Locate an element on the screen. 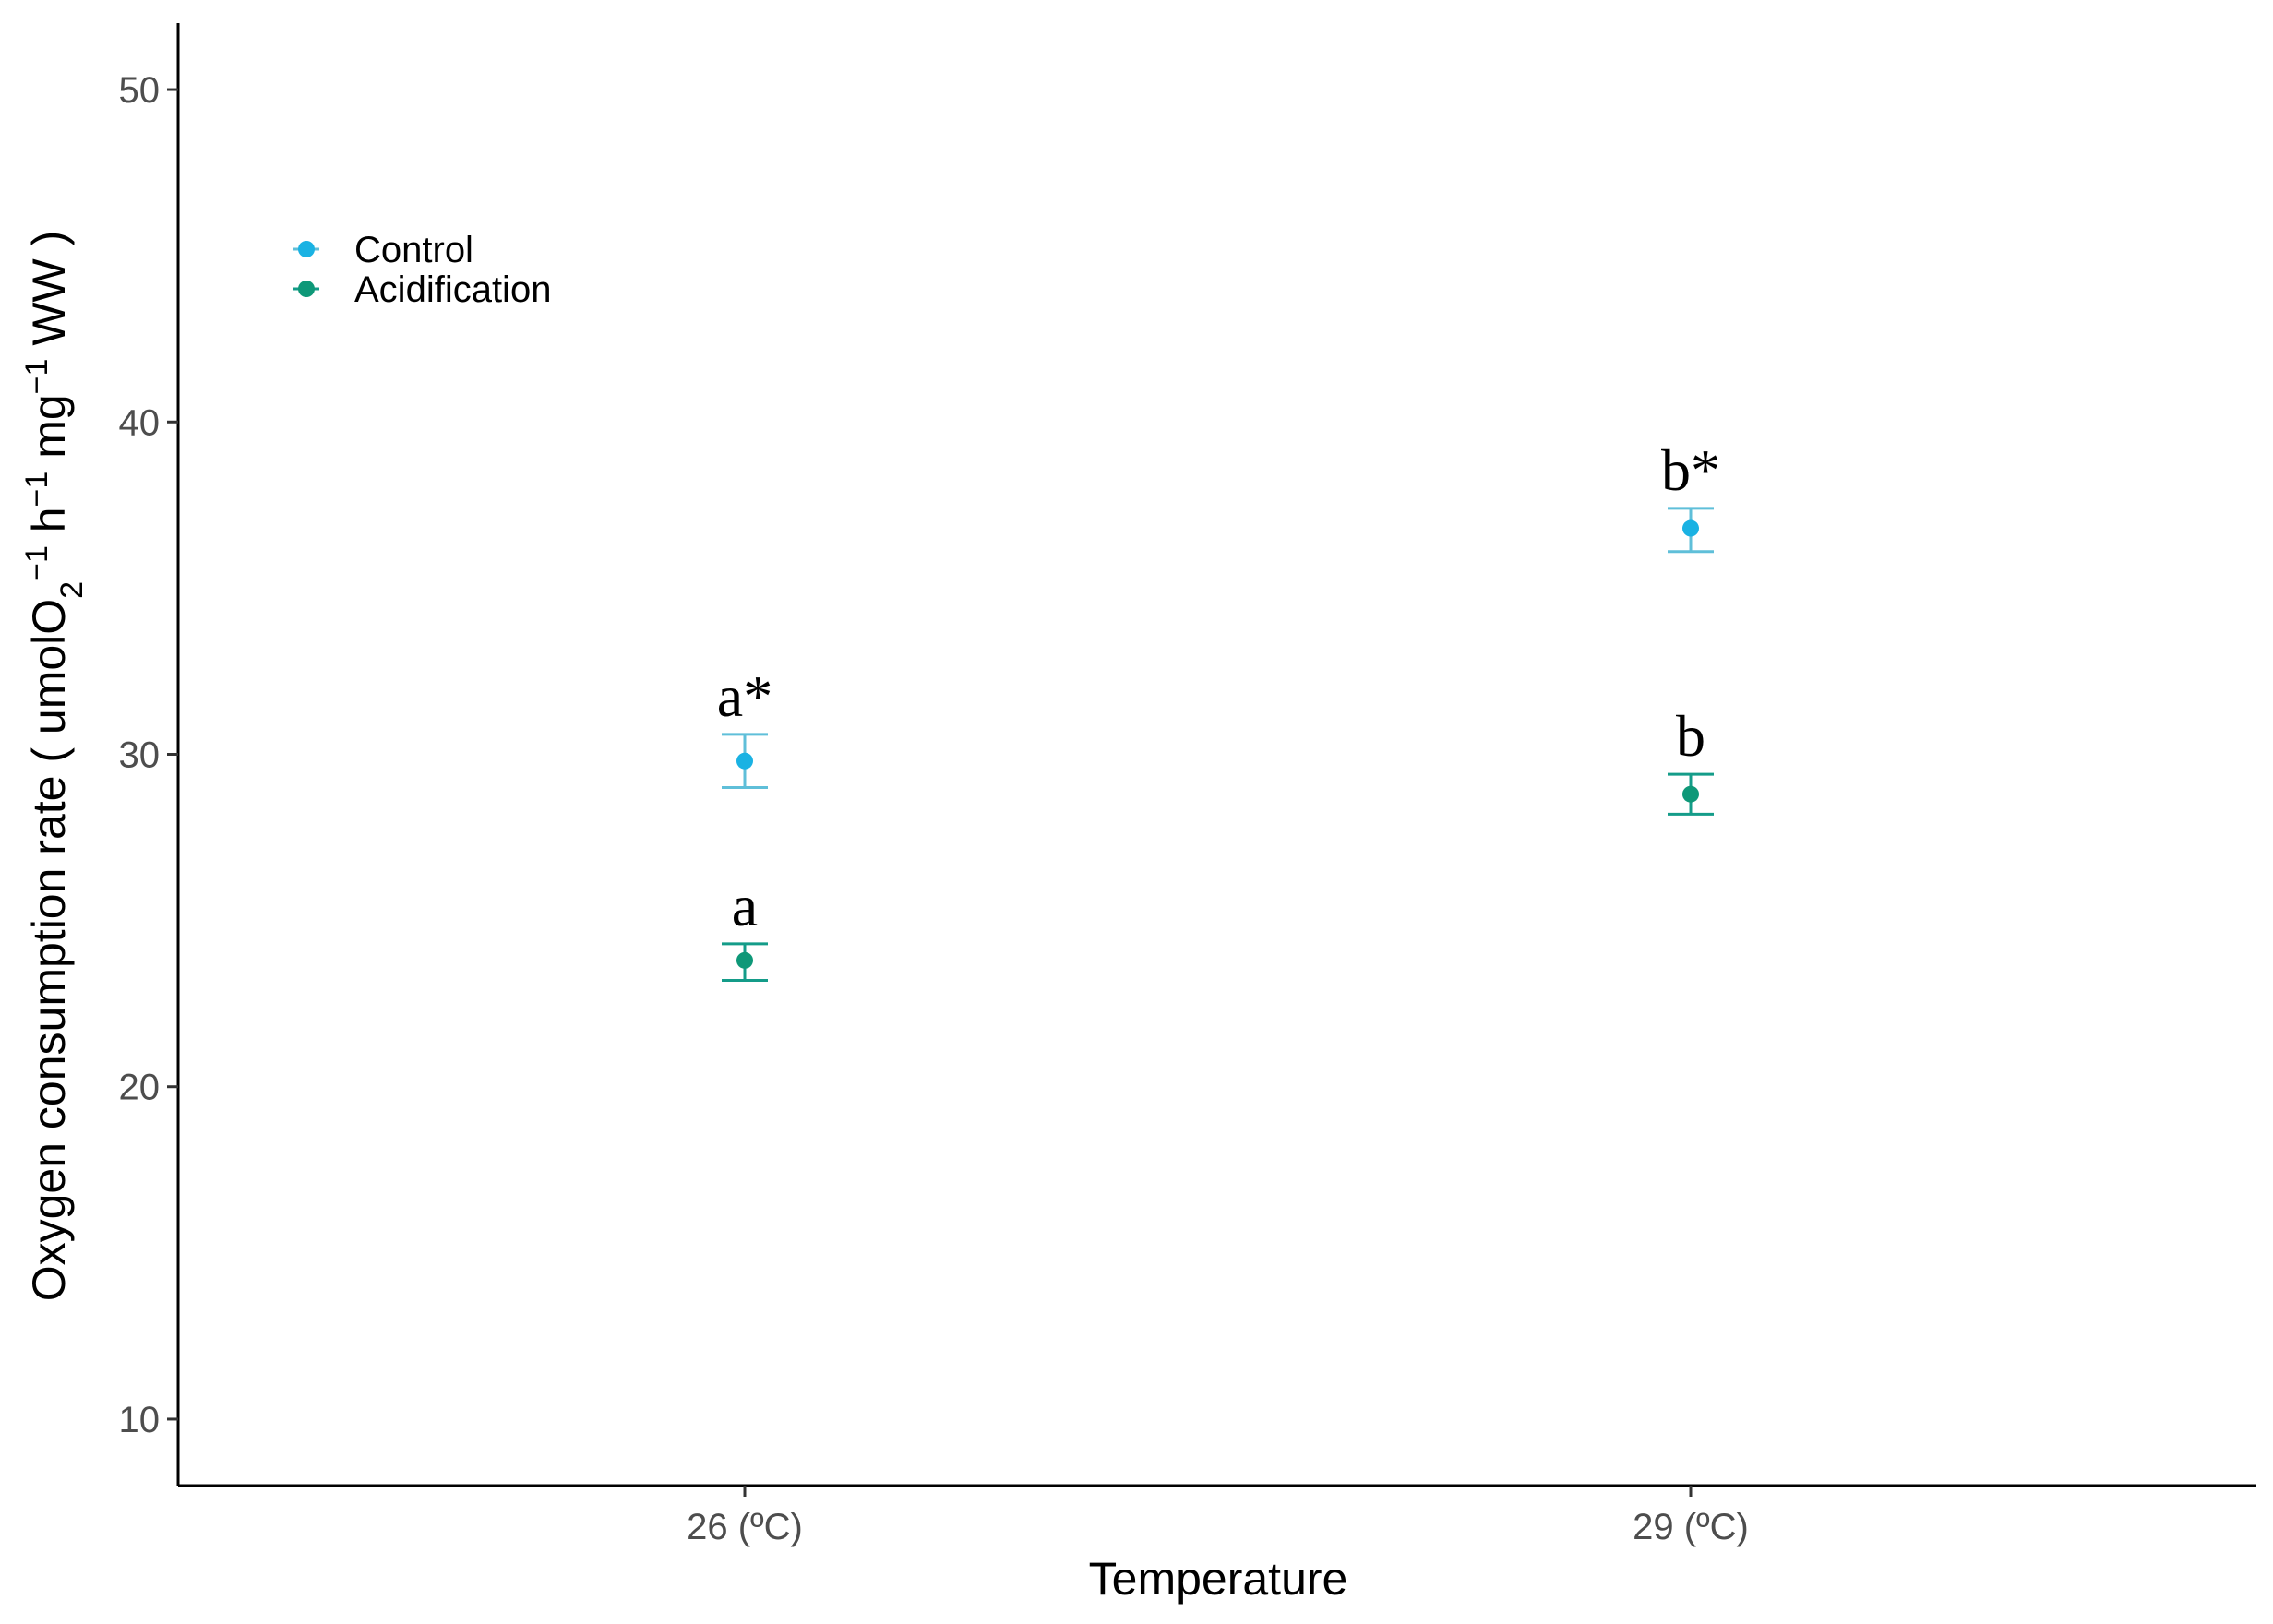 This screenshot has height=1624, width=2273. y-axis-title-part: Oxygen consumption rate ( umolO is located at coordinates (49, 950).